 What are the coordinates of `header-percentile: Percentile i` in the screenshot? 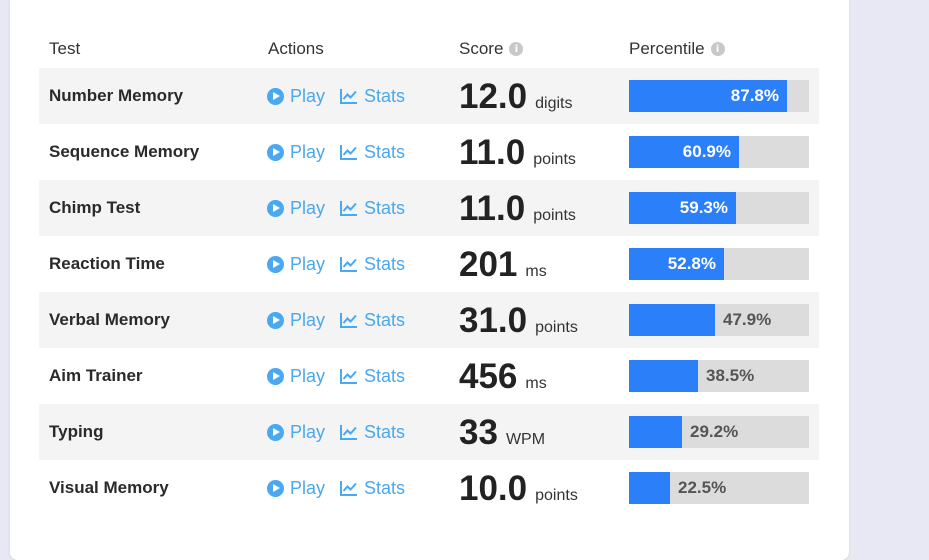 It's located at (677, 49).